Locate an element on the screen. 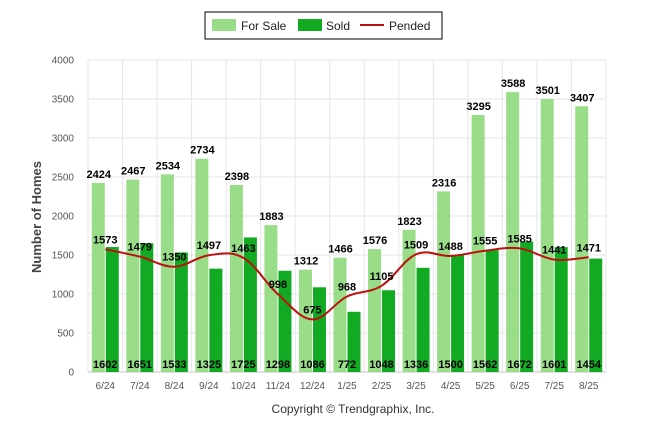 Image resolution: width=646 pixels, height=434 pixels. sold-value-label: 1725 is located at coordinates (243, 365).